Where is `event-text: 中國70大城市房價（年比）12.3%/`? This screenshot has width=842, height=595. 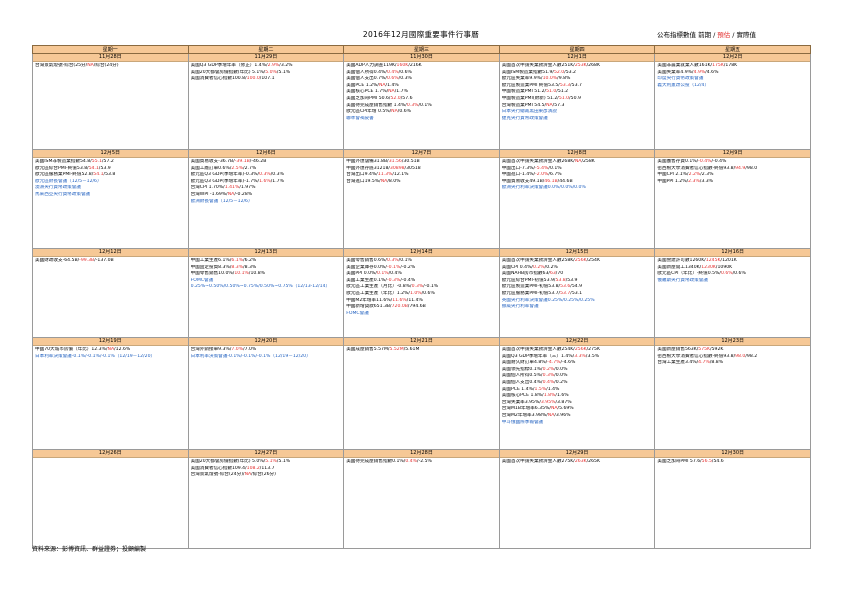
event-text: 中國70大城市房價（年比）12.3%/ is located at coordinates (71, 349).